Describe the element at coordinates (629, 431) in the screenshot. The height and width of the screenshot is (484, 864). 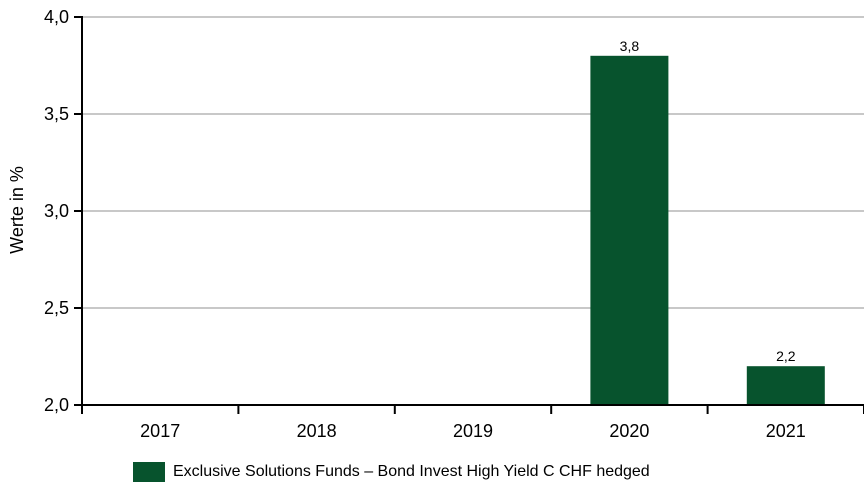
I see `x-tick-label: 2020` at that location.